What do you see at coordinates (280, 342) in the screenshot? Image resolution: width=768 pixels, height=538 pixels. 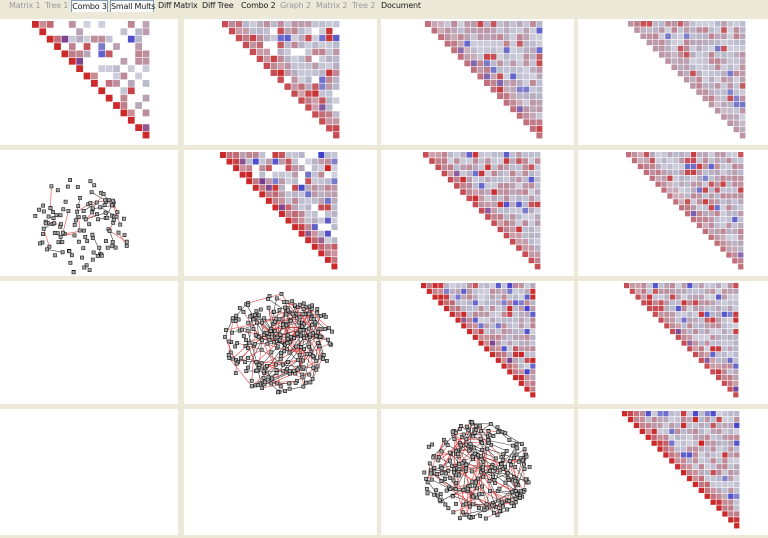 I see `panel-graph` at bounding box center [280, 342].